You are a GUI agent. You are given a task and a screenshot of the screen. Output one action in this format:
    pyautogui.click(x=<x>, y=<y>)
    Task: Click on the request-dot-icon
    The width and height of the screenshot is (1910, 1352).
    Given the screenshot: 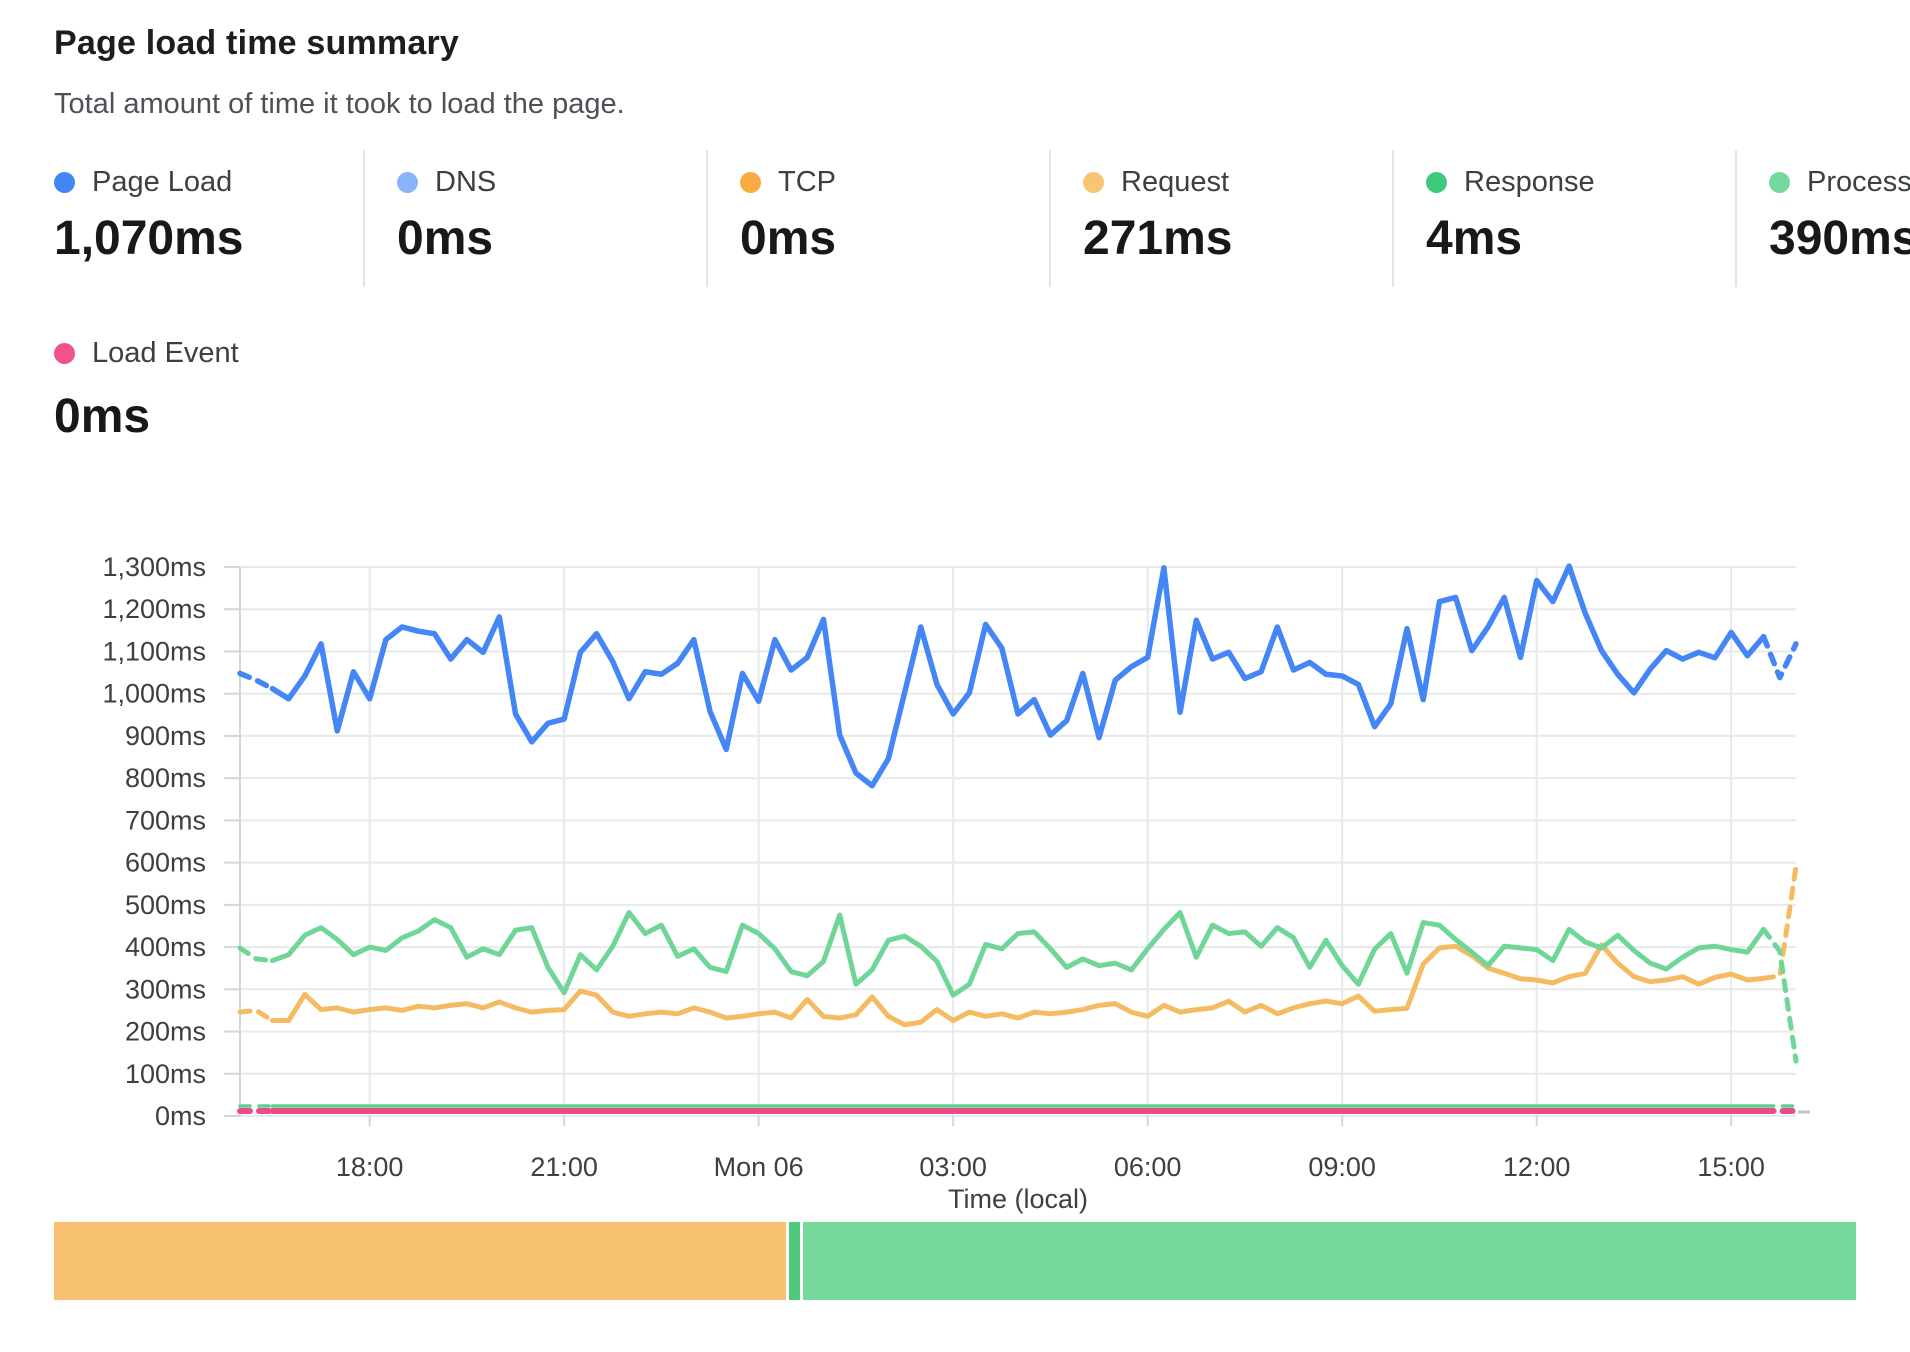 What is the action you would take?
    pyautogui.click(x=1093, y=182)
    